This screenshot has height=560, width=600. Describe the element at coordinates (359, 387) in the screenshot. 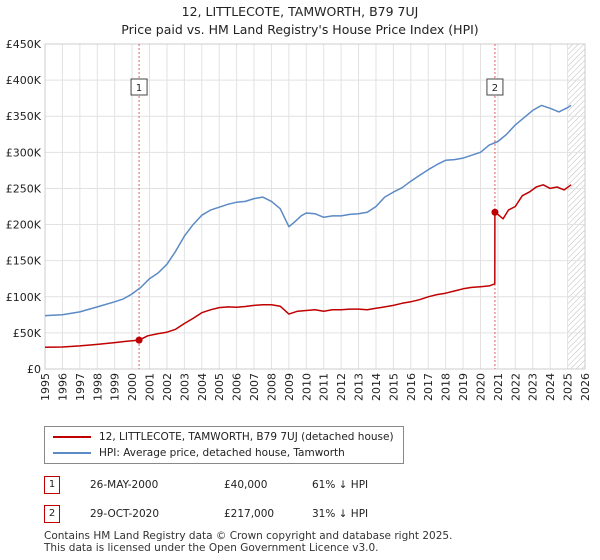

I see `x-tick-label: 2013` at that location.